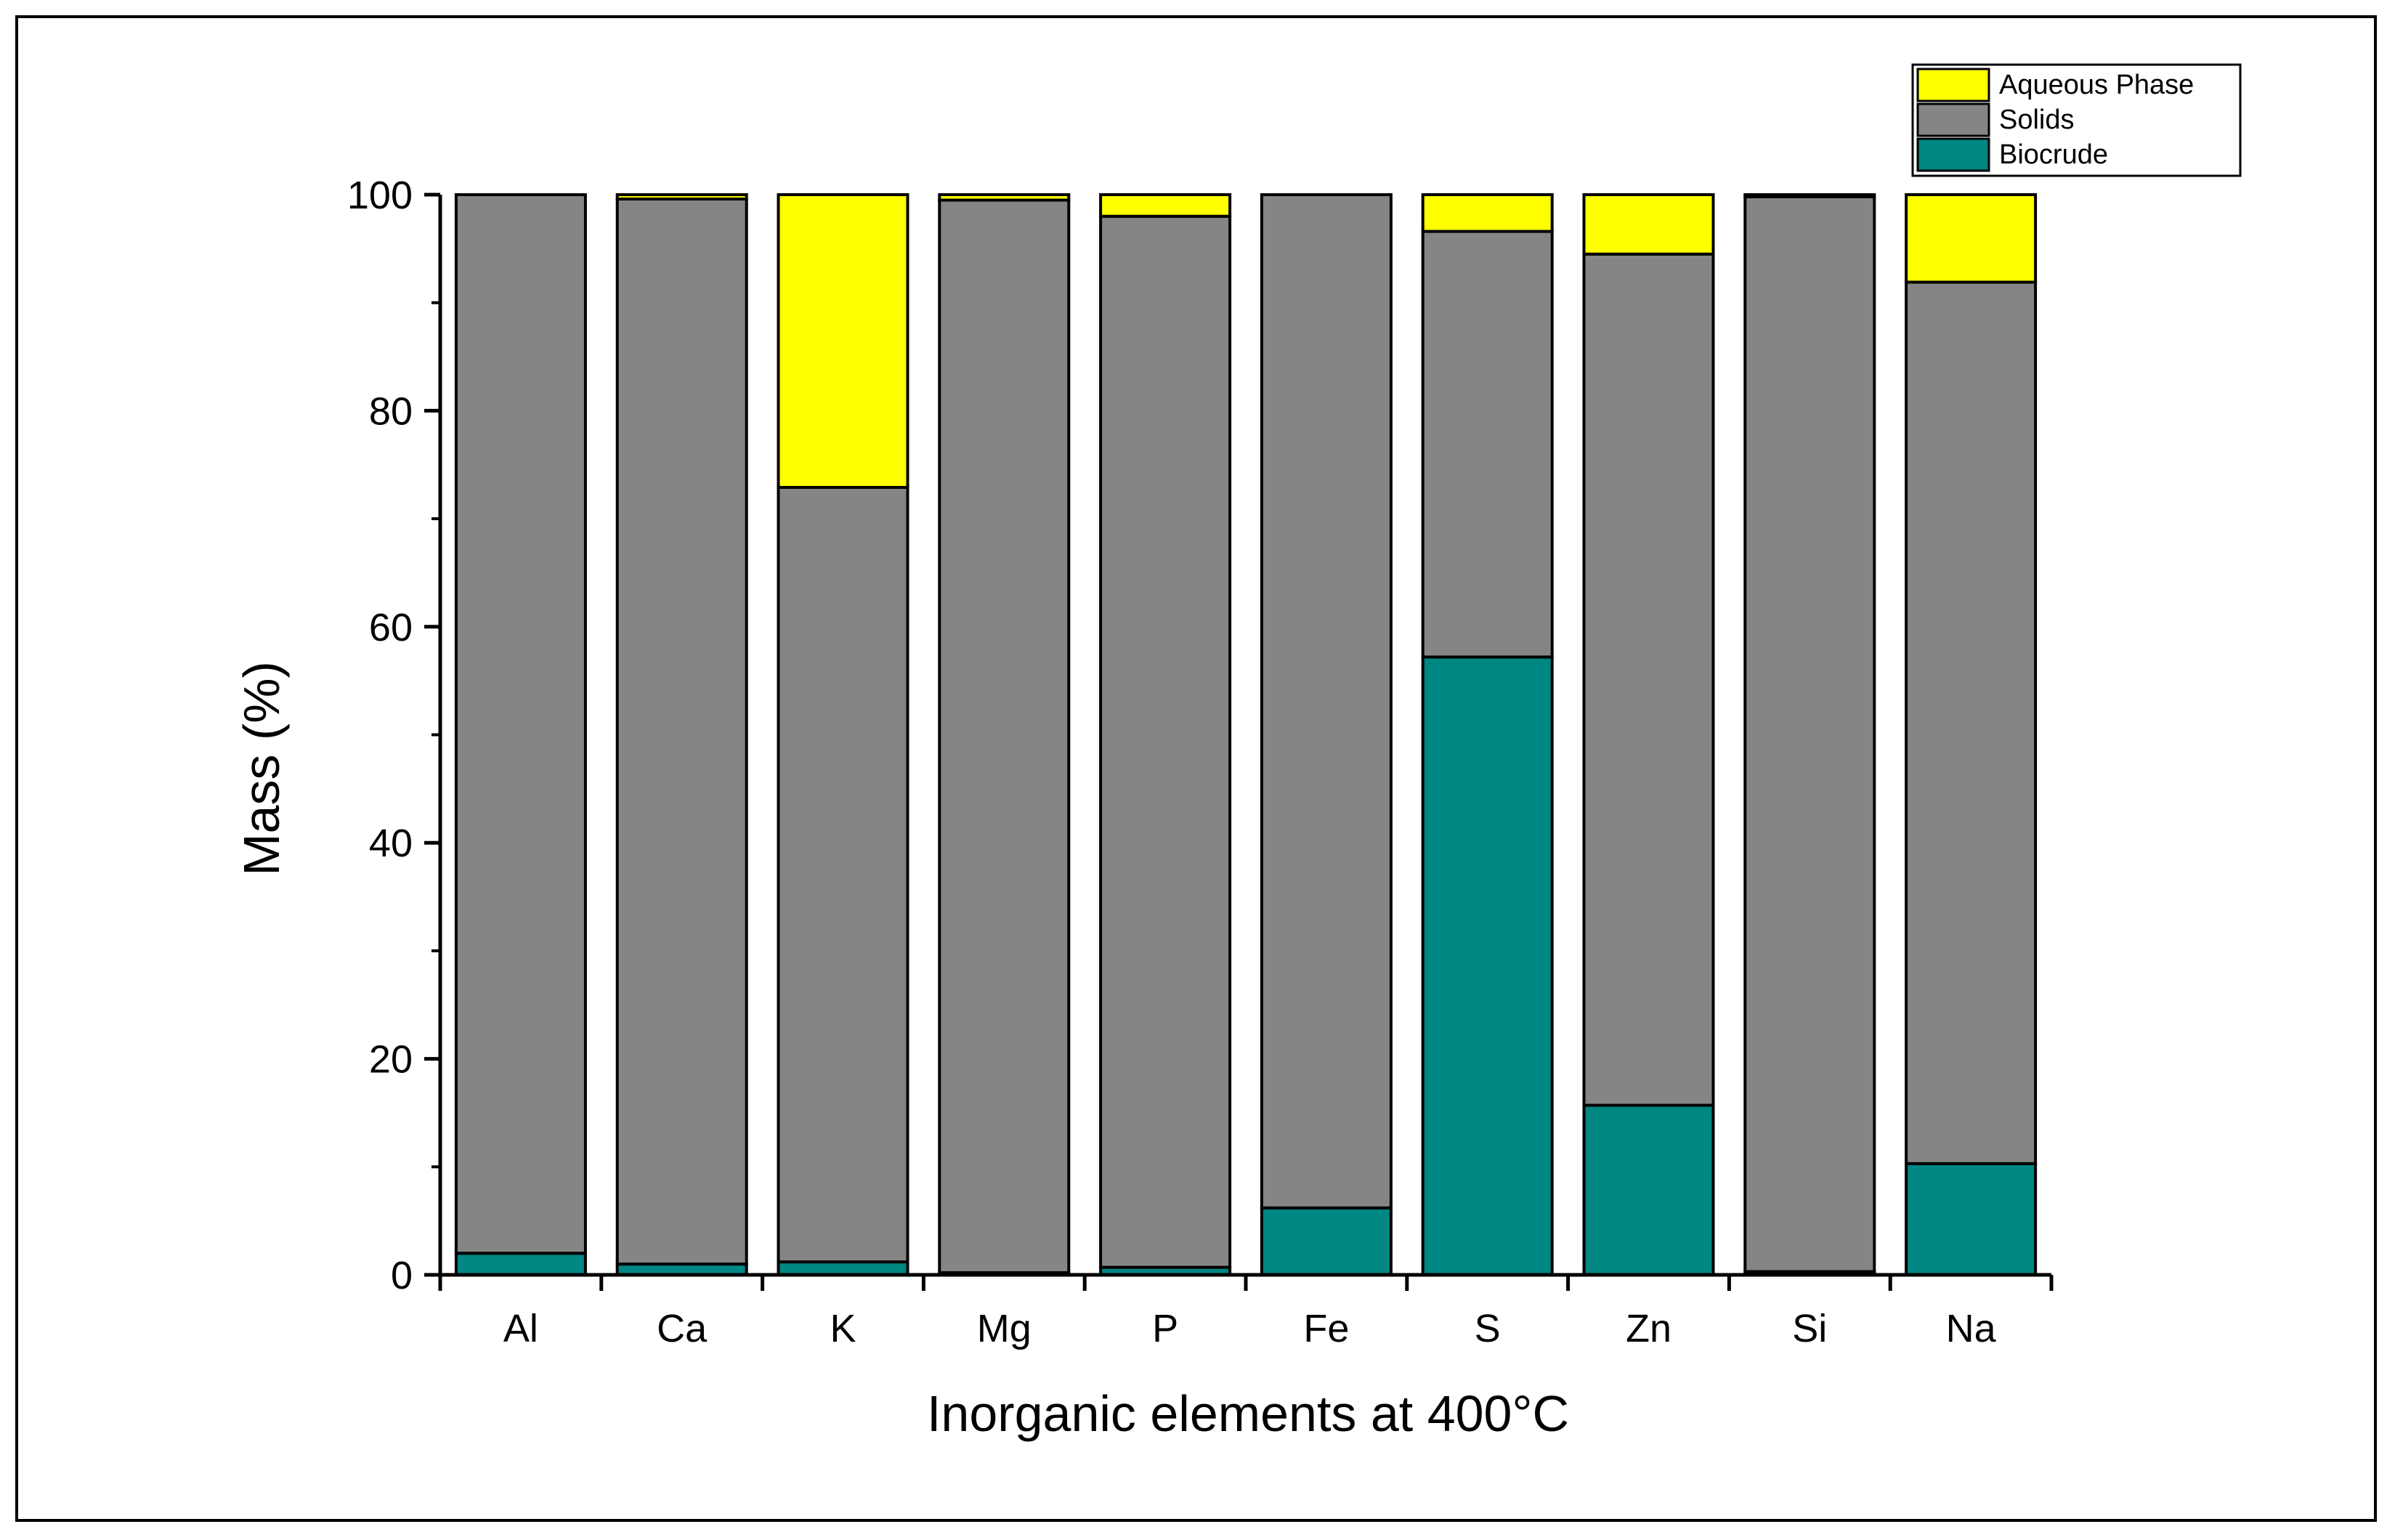  What do you see at coordinates (1165, 741) in the screenshot?
I see `bar-solids-p` at bounding box center [1165, 741].